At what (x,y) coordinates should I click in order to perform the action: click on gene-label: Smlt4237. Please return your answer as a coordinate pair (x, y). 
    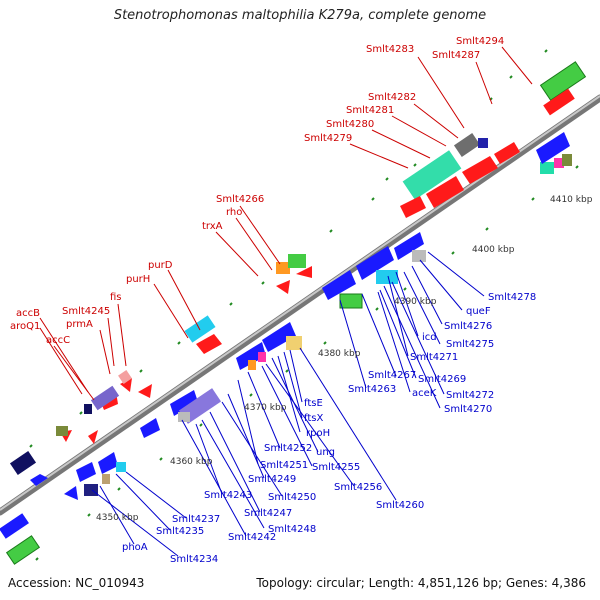
    Looking at the image, I should click on (196, 519).